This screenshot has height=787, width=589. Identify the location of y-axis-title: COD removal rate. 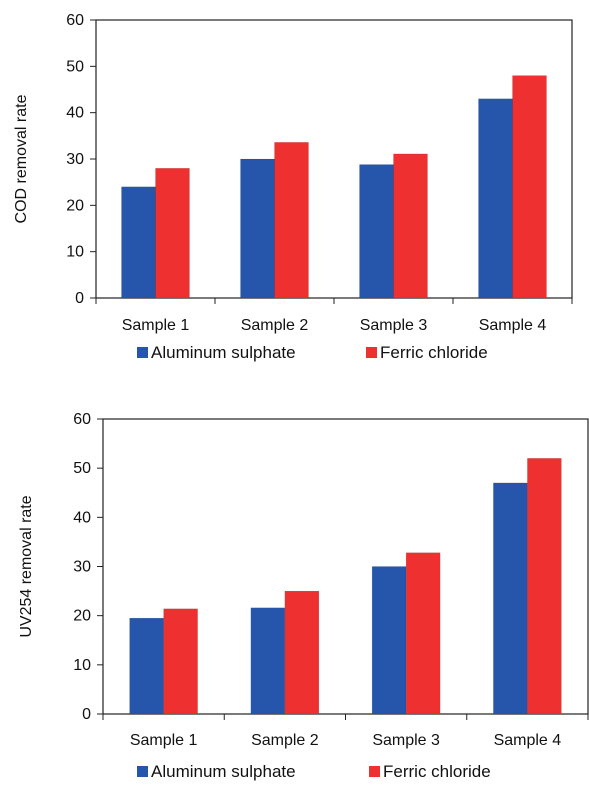
(21, 158).